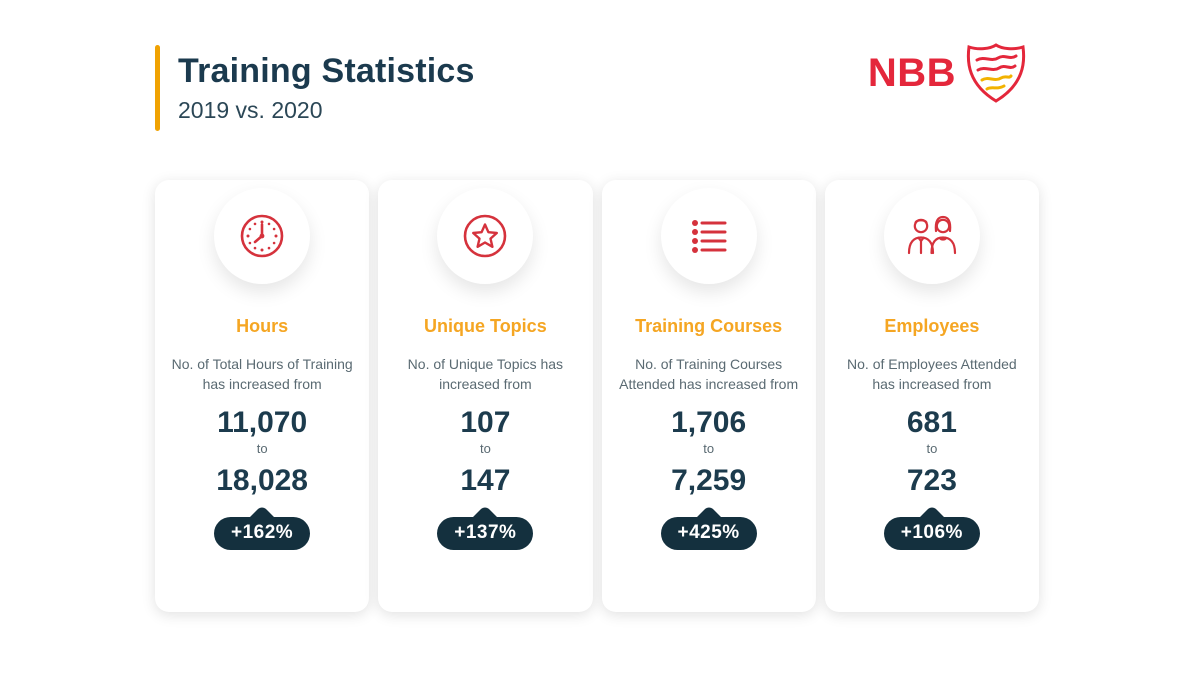 This screenshot has width=1200, height=675. I want to click on accent-bar, so click(157, 88).